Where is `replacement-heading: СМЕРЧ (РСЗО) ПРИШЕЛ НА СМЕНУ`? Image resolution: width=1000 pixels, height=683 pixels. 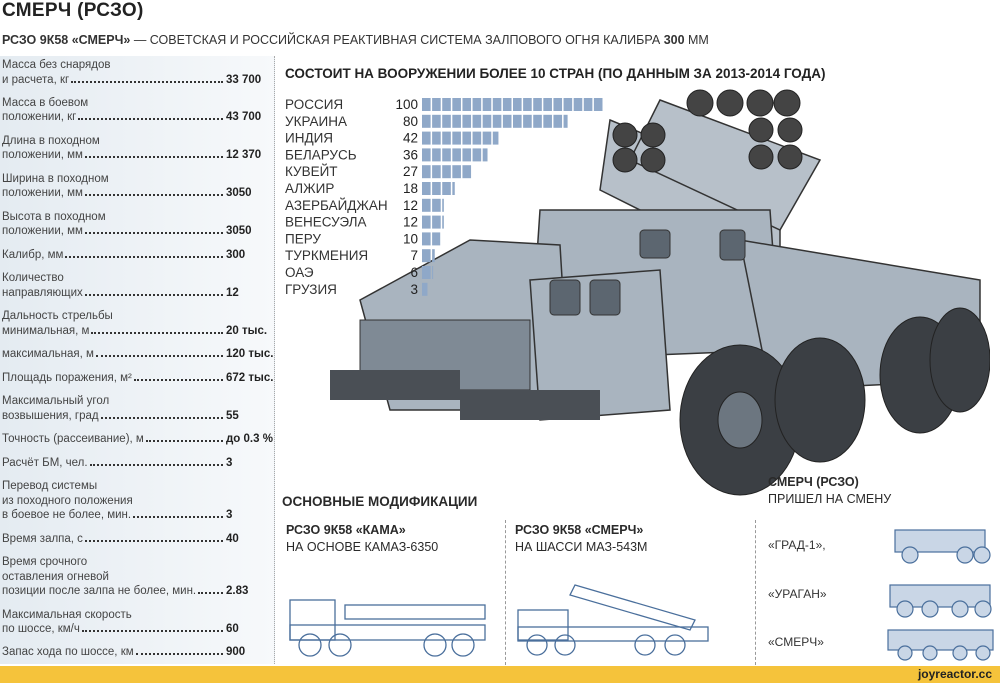 replacement-heading: СМЕРЧ (РСЗО) ПРИШЕЛ НА СМЕНУ is located at coordinates (829, 491).